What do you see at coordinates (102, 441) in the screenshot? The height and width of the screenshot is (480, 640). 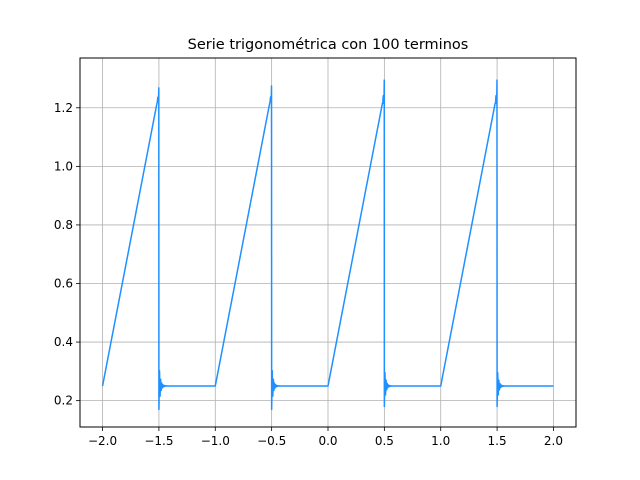 I see `x-tick-label: −2.0` at bounding box center [102, 441].